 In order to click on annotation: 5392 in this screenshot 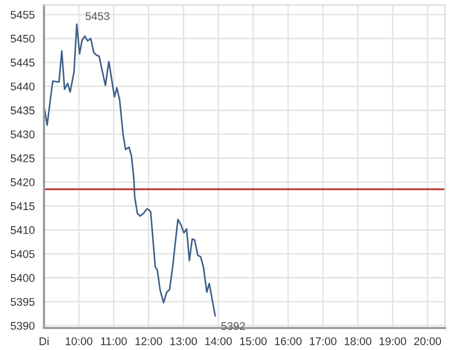, I will do `click(233, 326)`.